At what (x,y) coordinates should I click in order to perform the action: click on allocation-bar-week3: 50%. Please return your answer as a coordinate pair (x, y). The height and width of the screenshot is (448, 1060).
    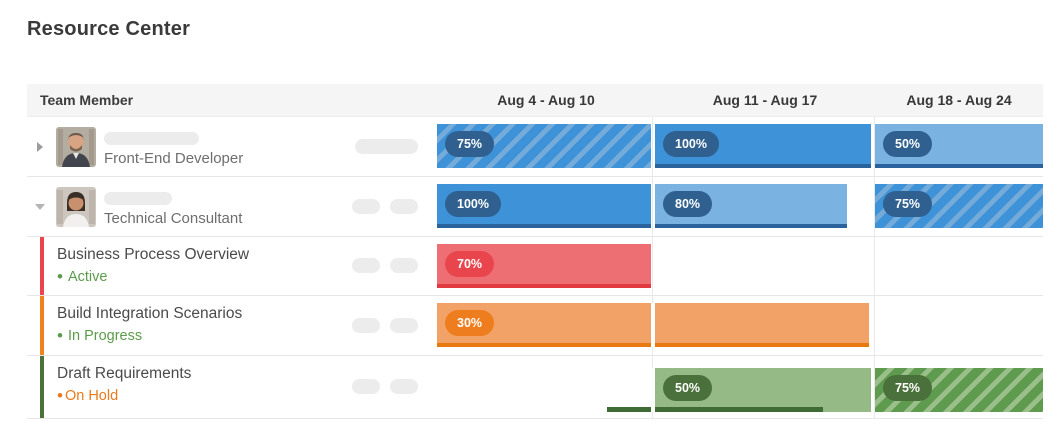
    Looking at the image, I should click on (959, 146).